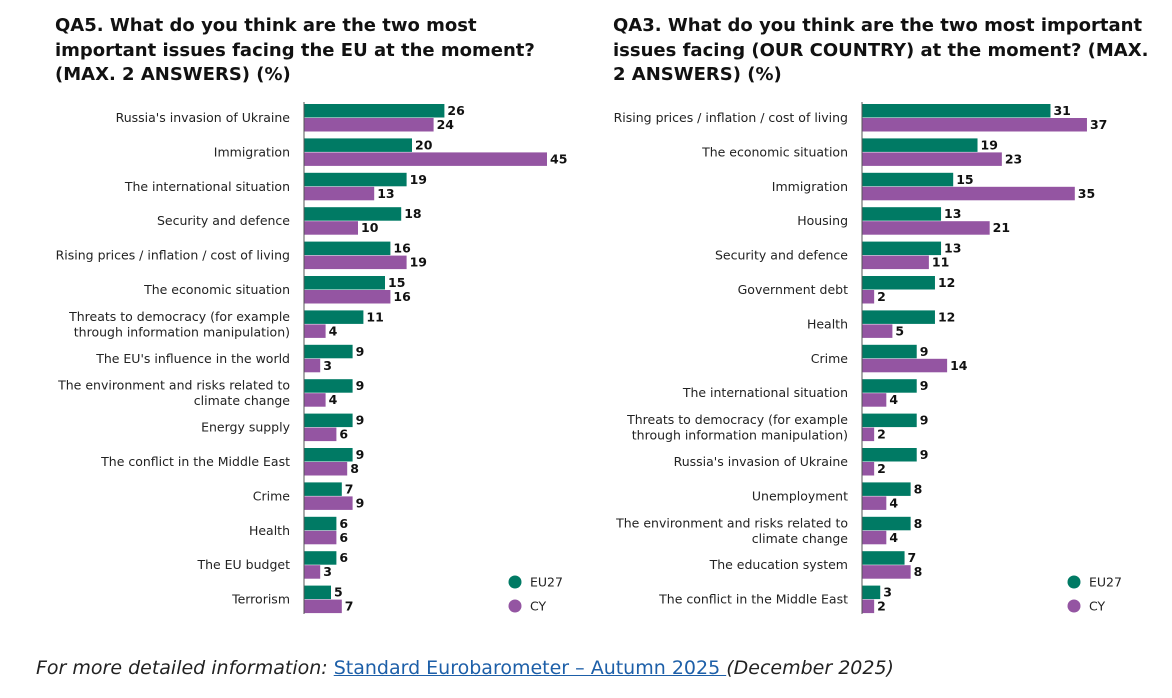 This screenshot has height=698, width=1172. I want to click on data-label-eu27: 16, so click(402, 248).